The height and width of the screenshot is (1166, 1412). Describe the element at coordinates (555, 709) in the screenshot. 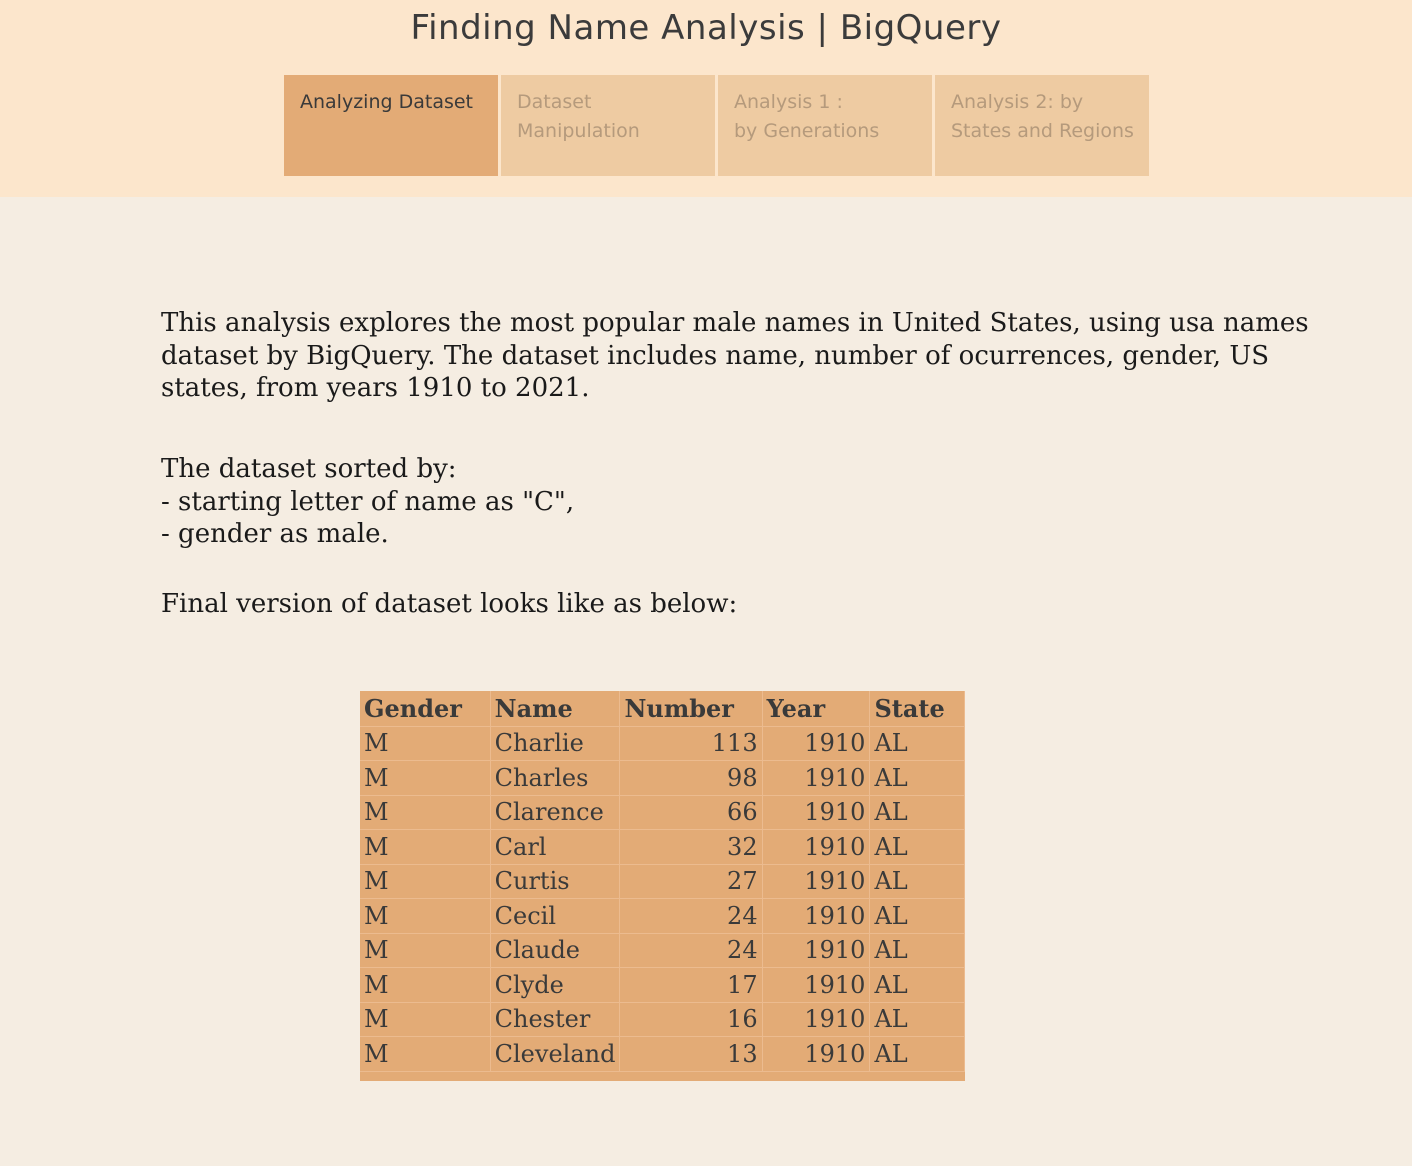

I see `column-header-name: Name` at that location.